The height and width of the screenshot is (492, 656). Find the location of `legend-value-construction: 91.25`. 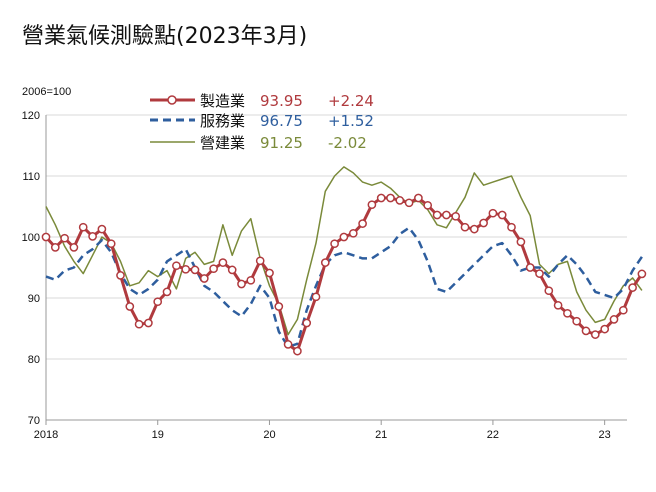

legend-value-construction: 91.25 is located at coordinates (281, 143).